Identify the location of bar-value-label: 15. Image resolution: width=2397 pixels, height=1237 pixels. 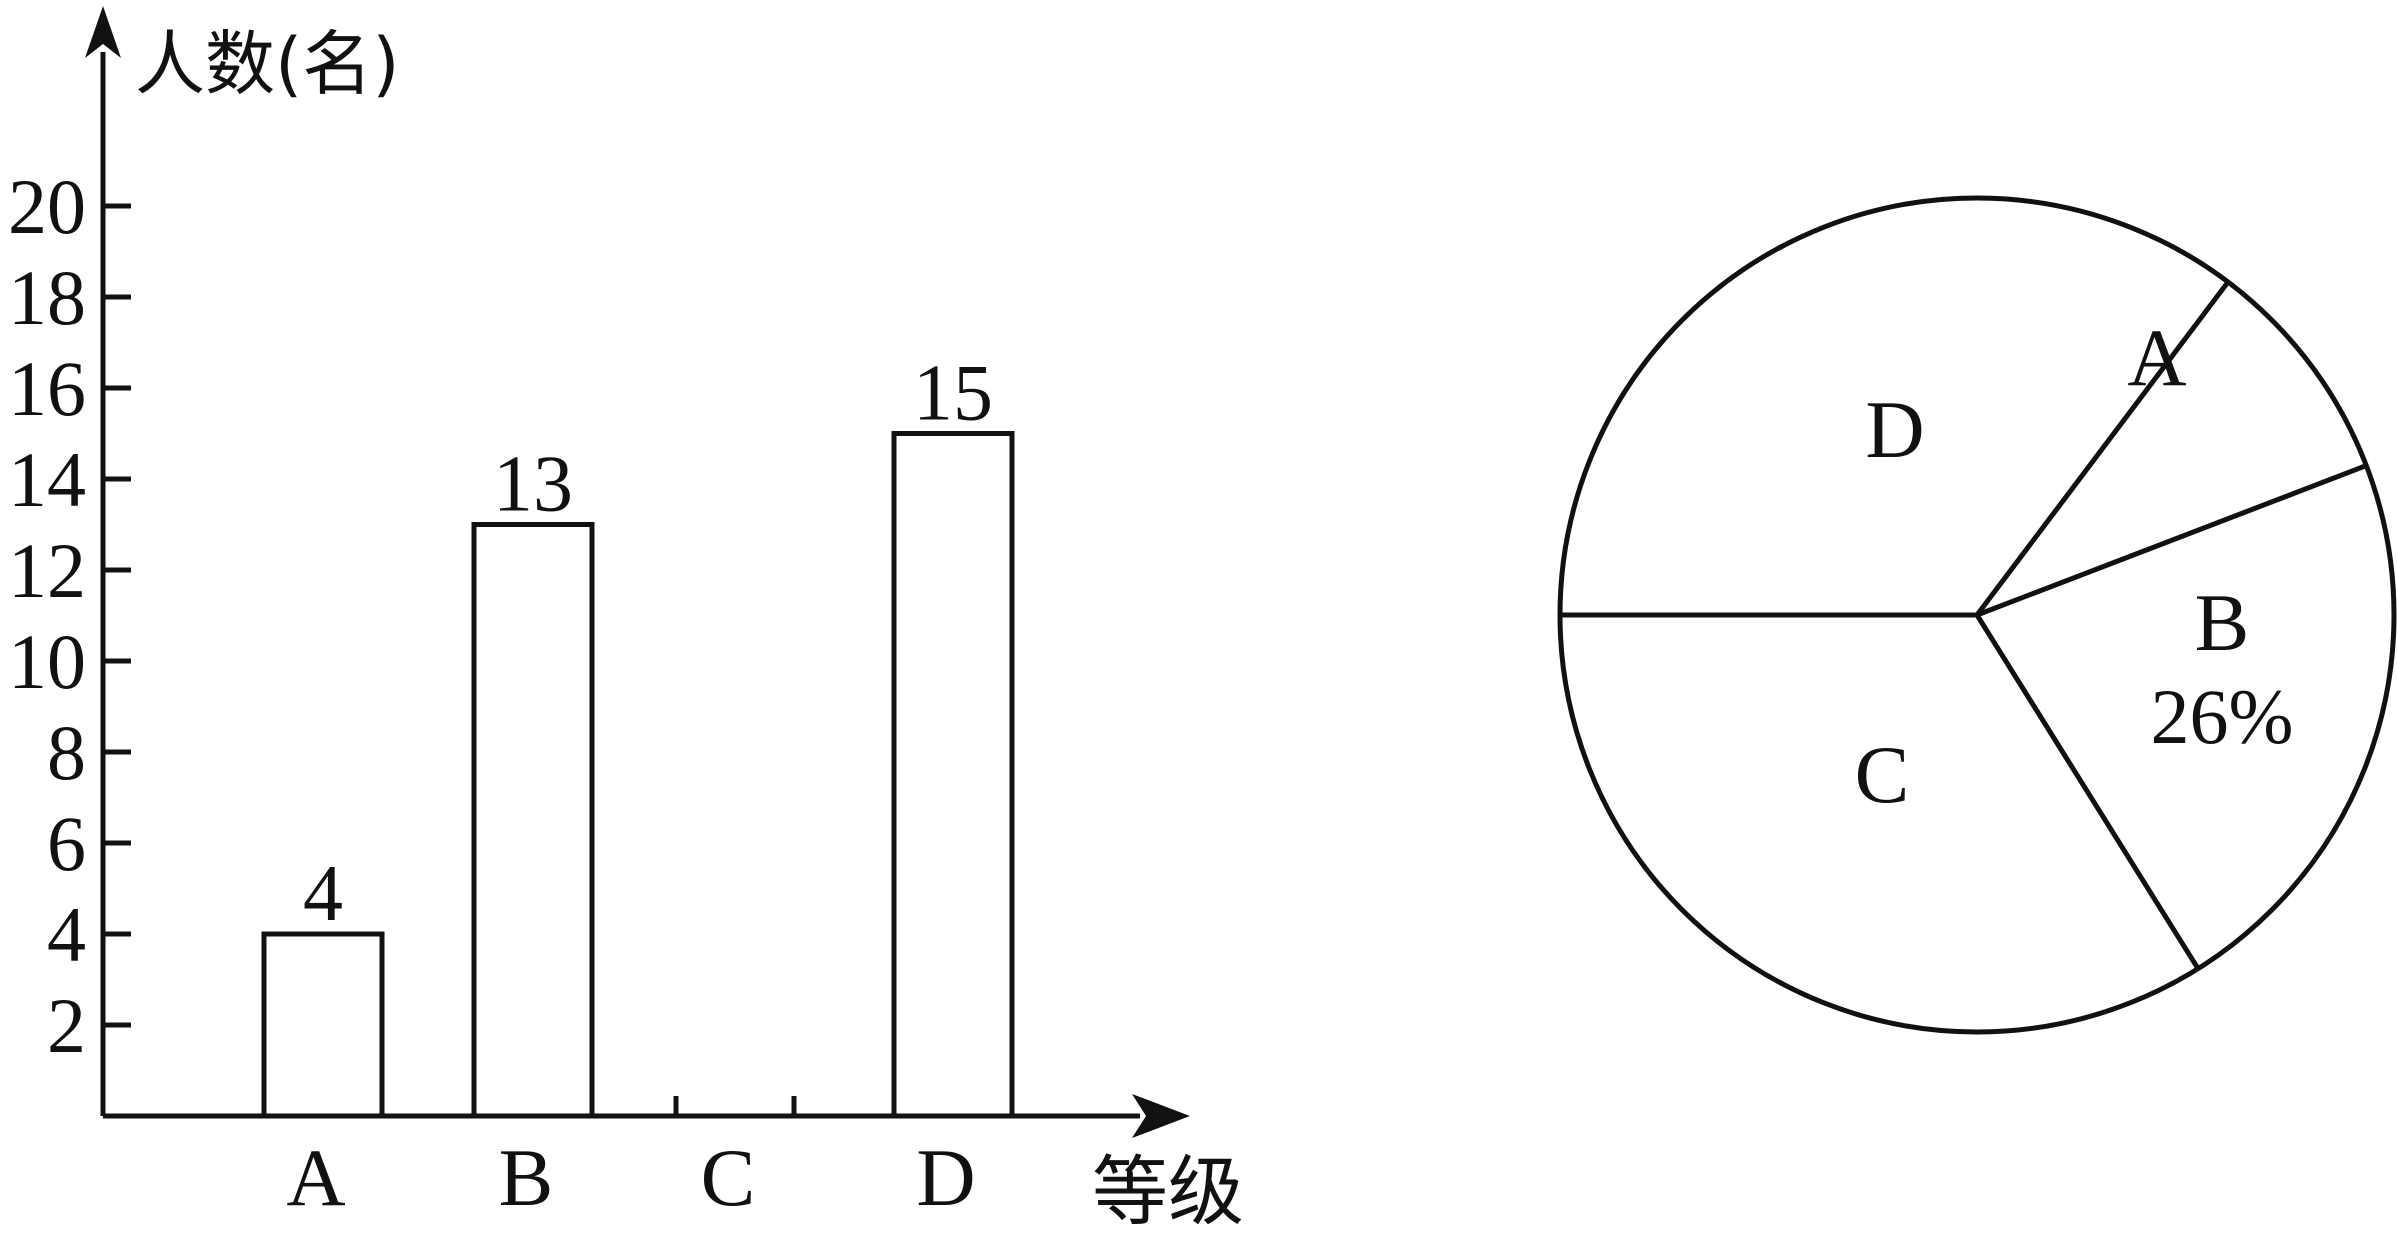
(953, 394).